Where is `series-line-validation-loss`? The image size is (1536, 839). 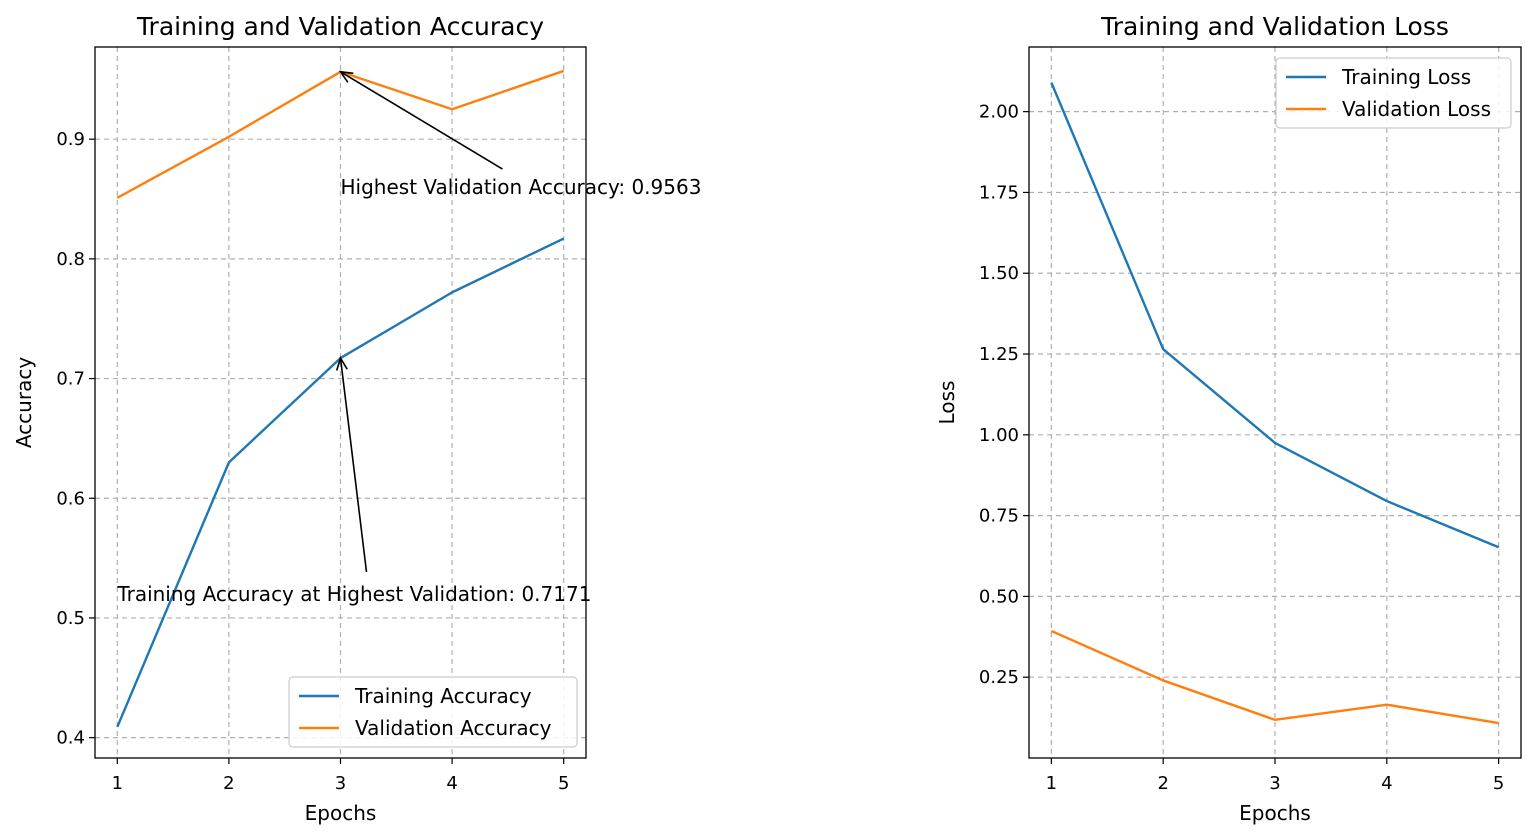 series-line-validation-loss is located at coordinates (1274, 677).